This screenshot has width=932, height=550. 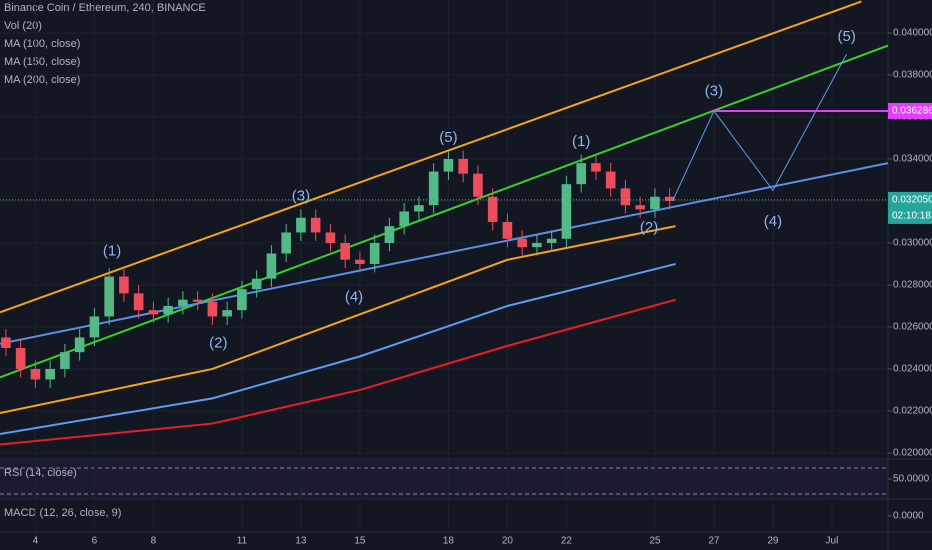 I want to click on x-tick-label: 29, so click(x=773, y=541).